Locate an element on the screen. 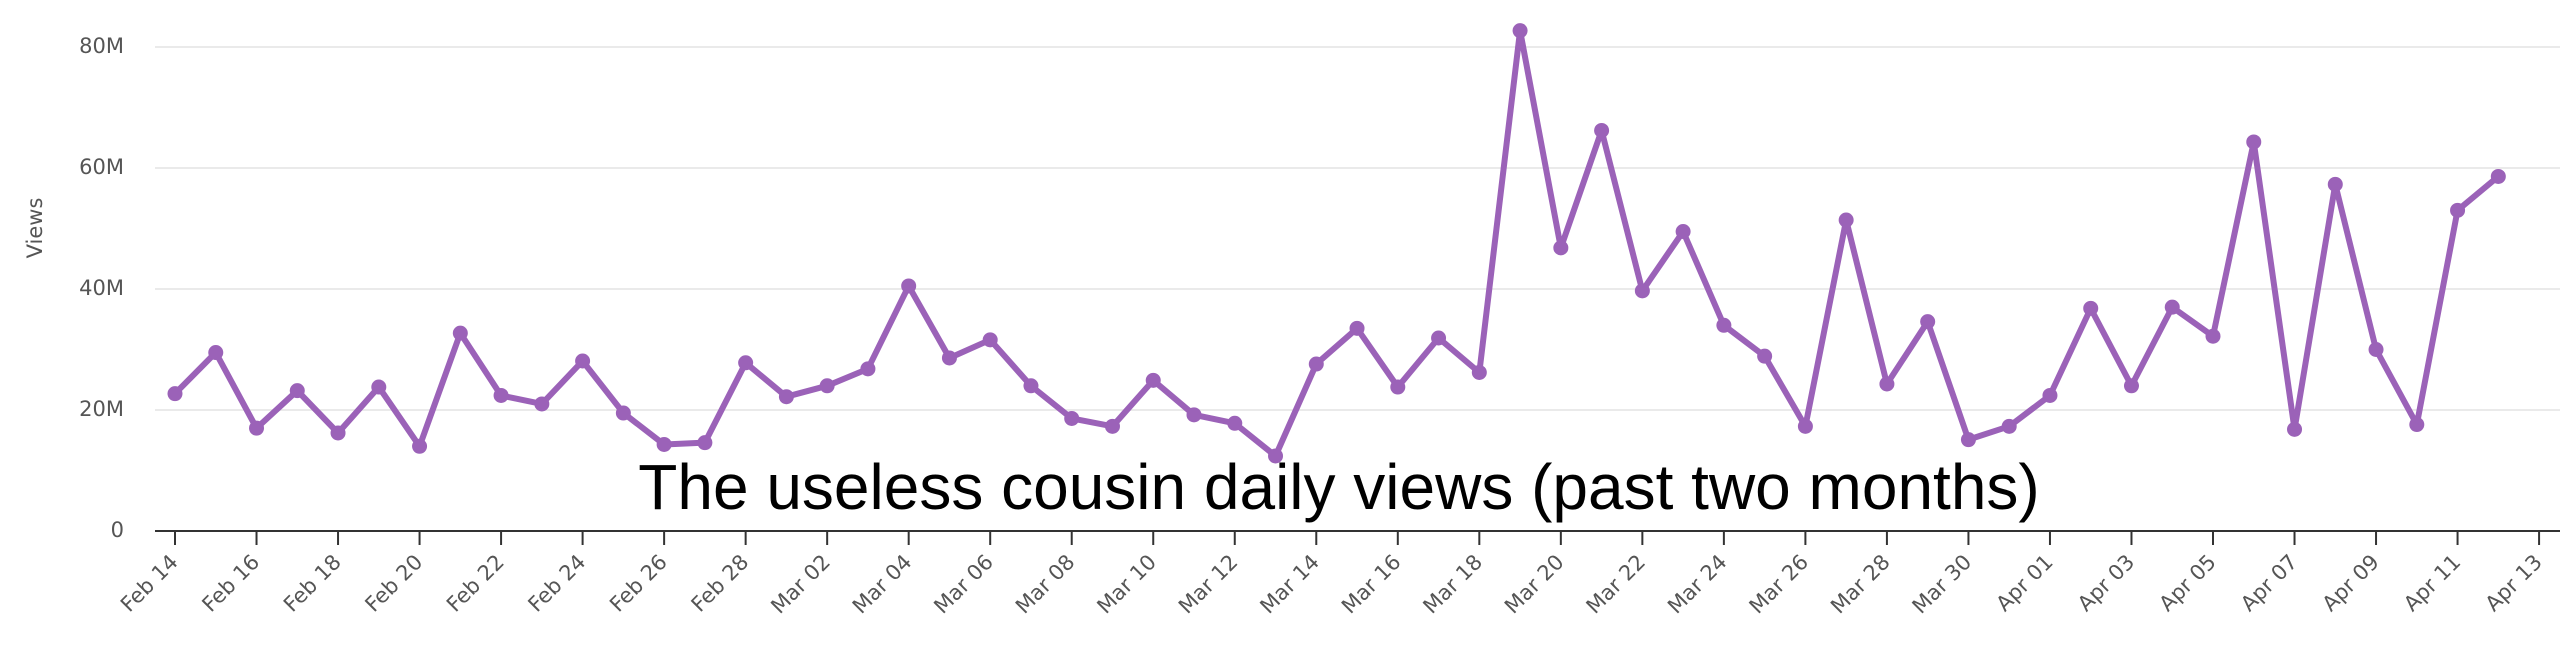  x-tick-label: Feb 20 is located at coordinates (393, 583).